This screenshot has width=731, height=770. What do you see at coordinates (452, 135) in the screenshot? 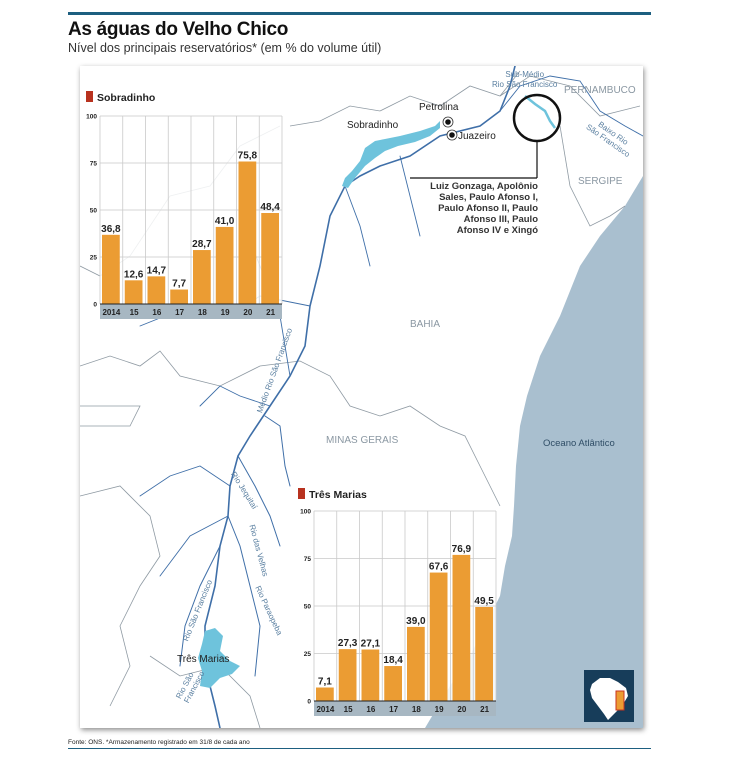
I see `juazeiro-marker` at bounding box center [452, 135].